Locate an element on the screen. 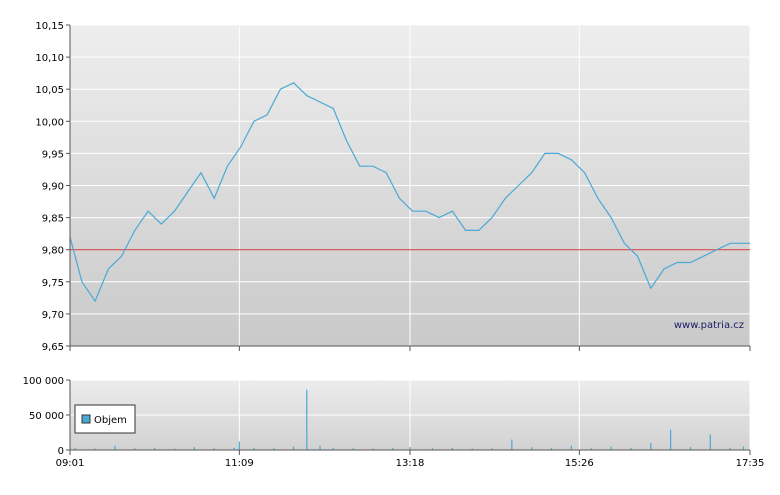  volume-y-tick-label: 100 000 is located at coordinates (43, 381).